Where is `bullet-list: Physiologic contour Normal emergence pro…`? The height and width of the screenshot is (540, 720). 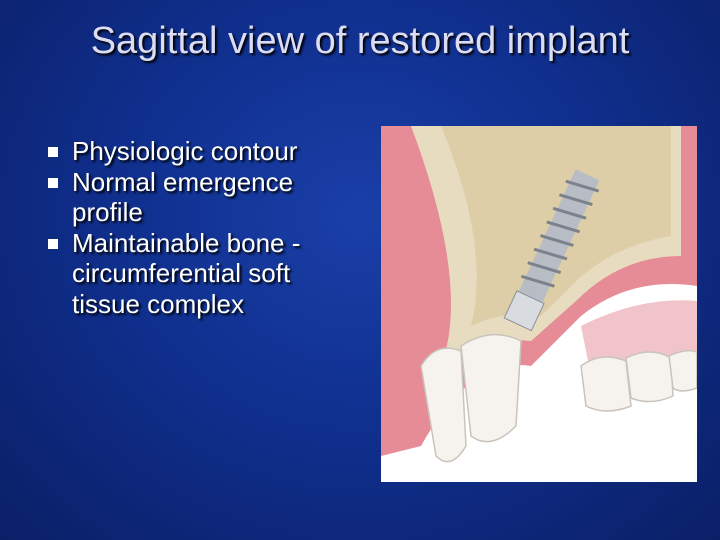
bullet-list: Physiologic contour Normal emergence pro… is located at coordinates (203, 227).